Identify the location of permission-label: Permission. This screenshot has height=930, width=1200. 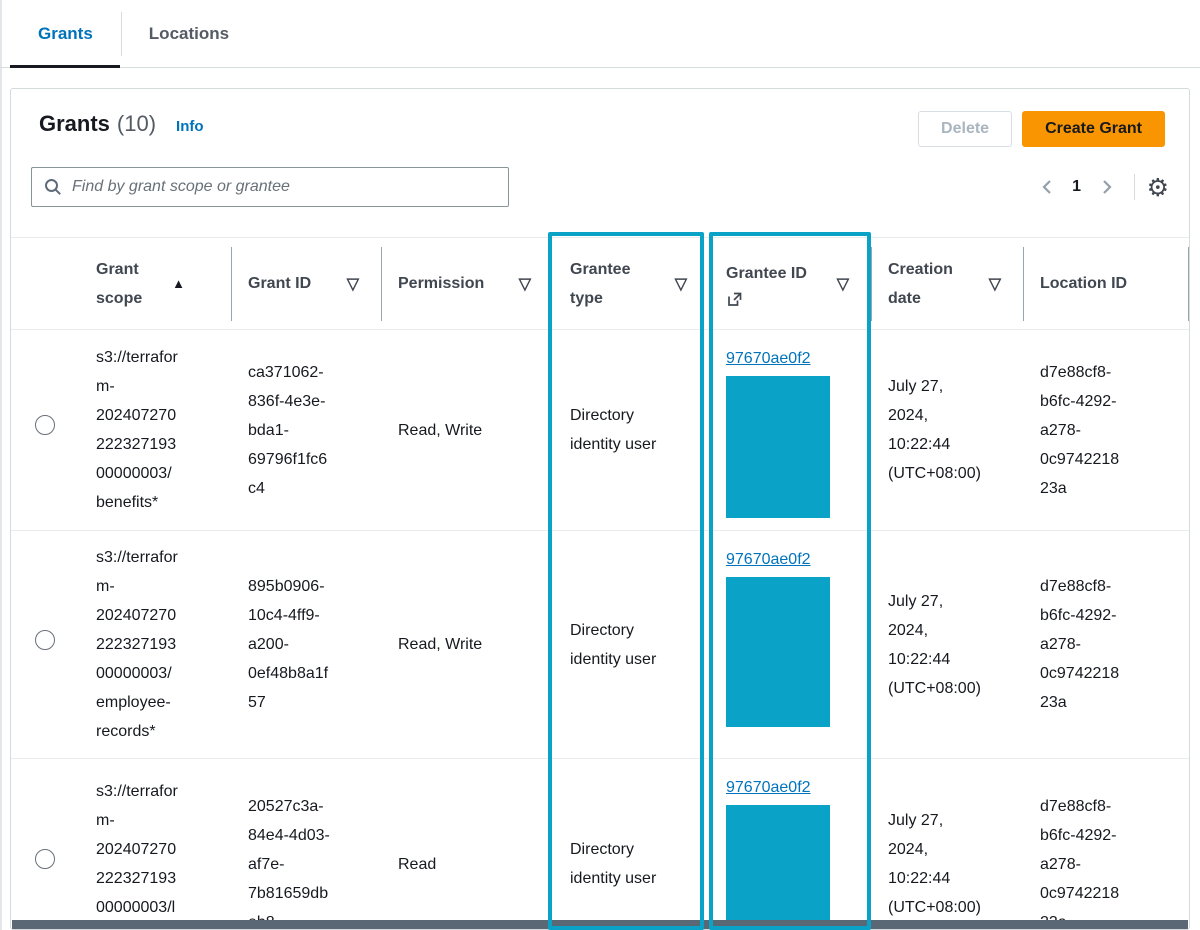
(441, 283).